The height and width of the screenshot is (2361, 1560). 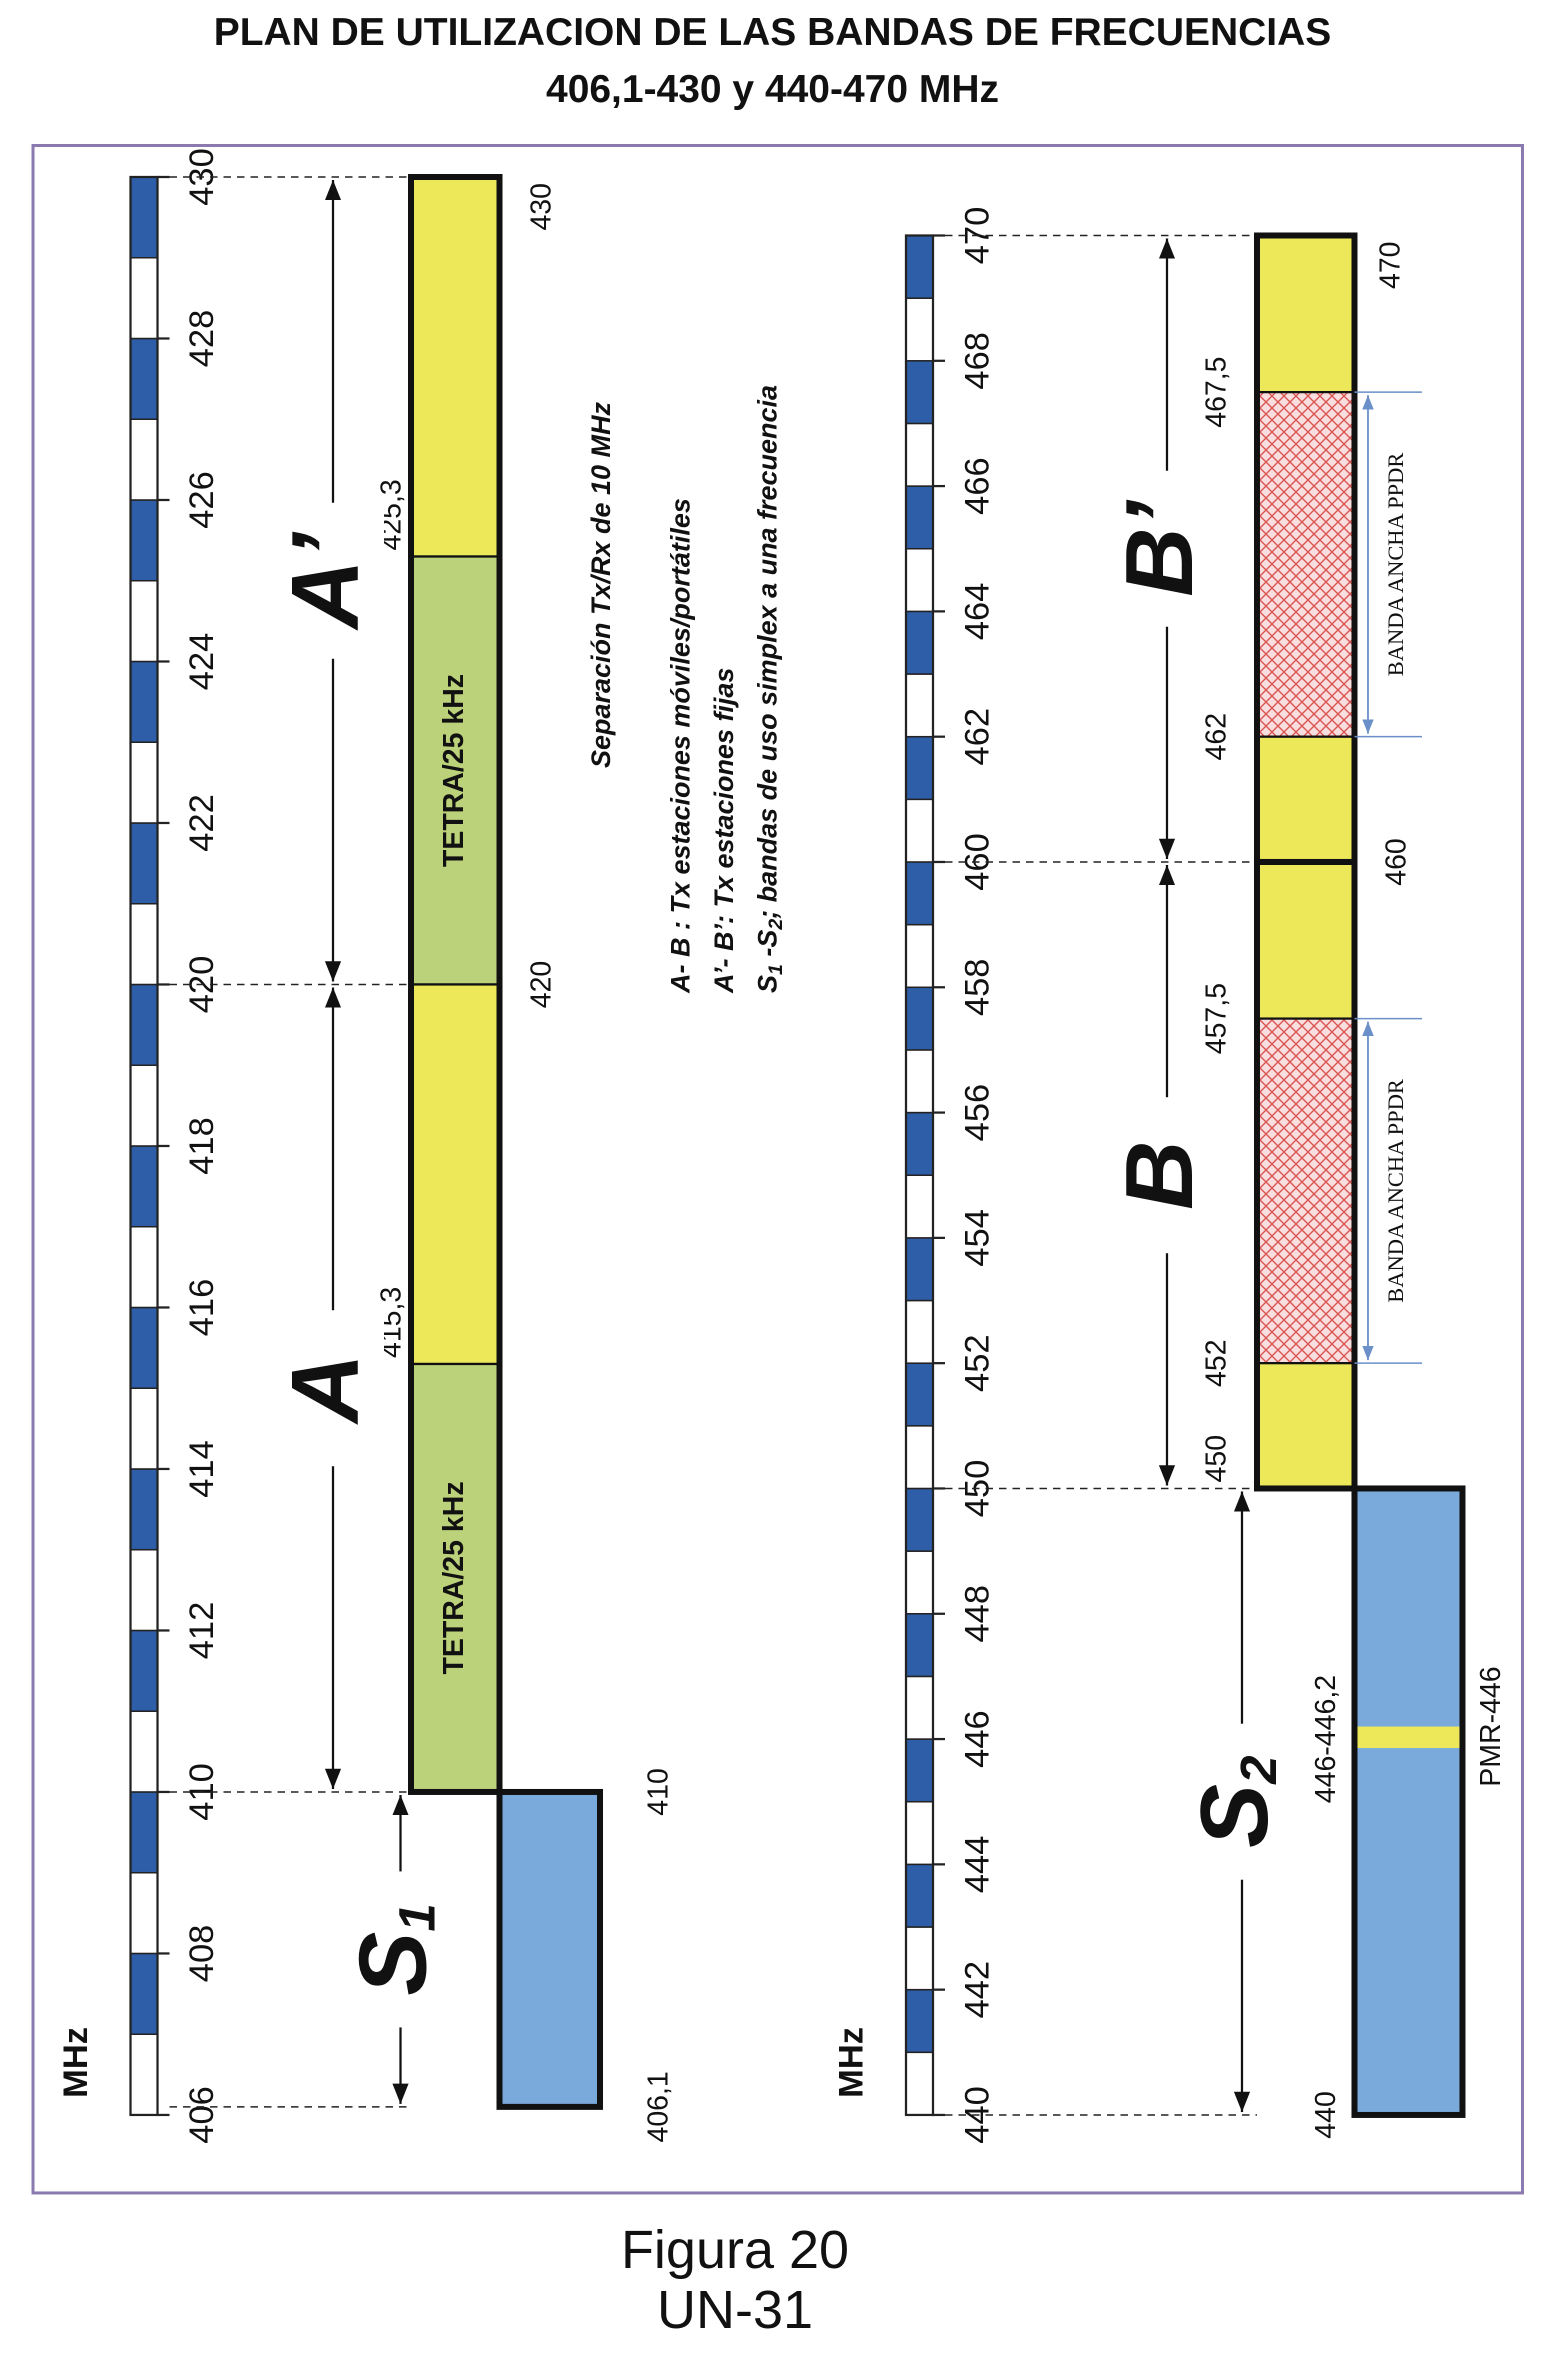 I want to click on edge-label: 406,1, so click(x=659, y=2106).